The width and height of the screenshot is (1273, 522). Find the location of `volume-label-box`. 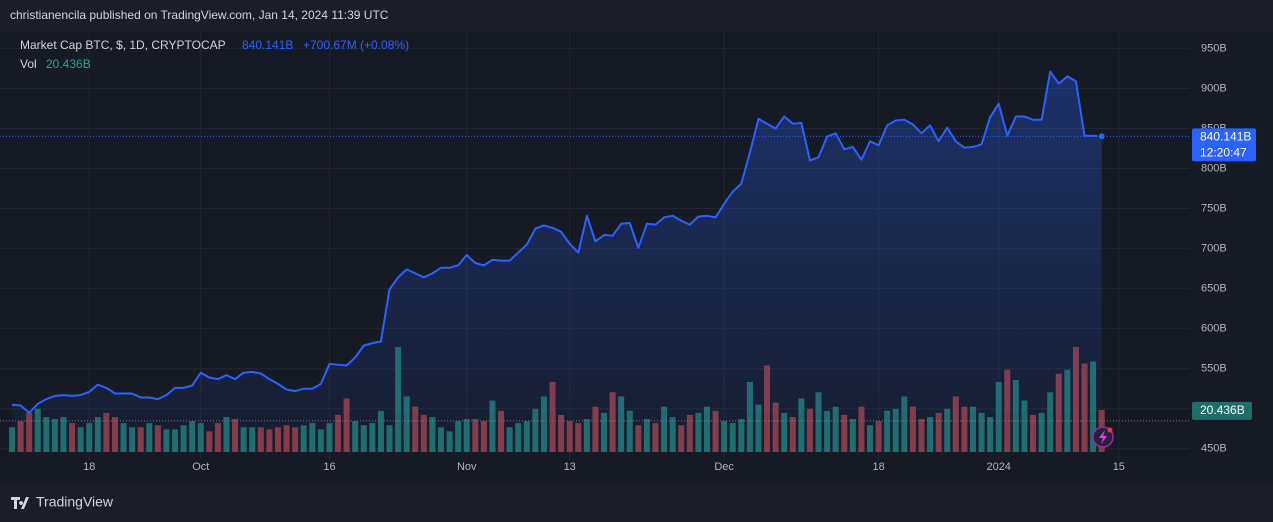

volume-label-box is located at coordinates (1222, 410).